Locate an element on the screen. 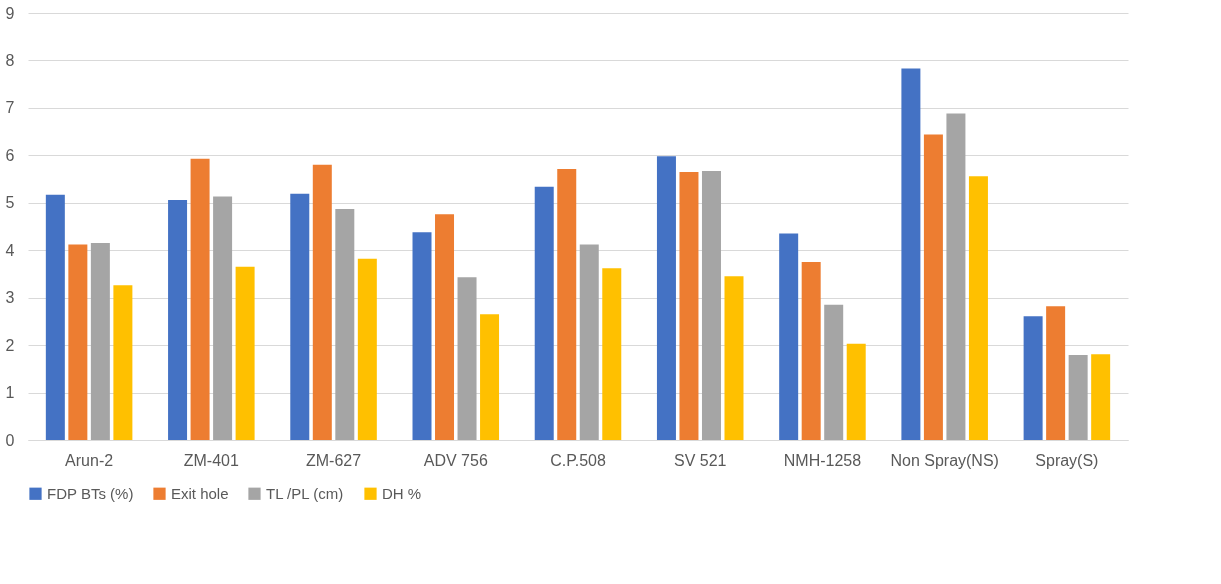  x-tick-label: Arun-2 is located at coordinates (89, 460).